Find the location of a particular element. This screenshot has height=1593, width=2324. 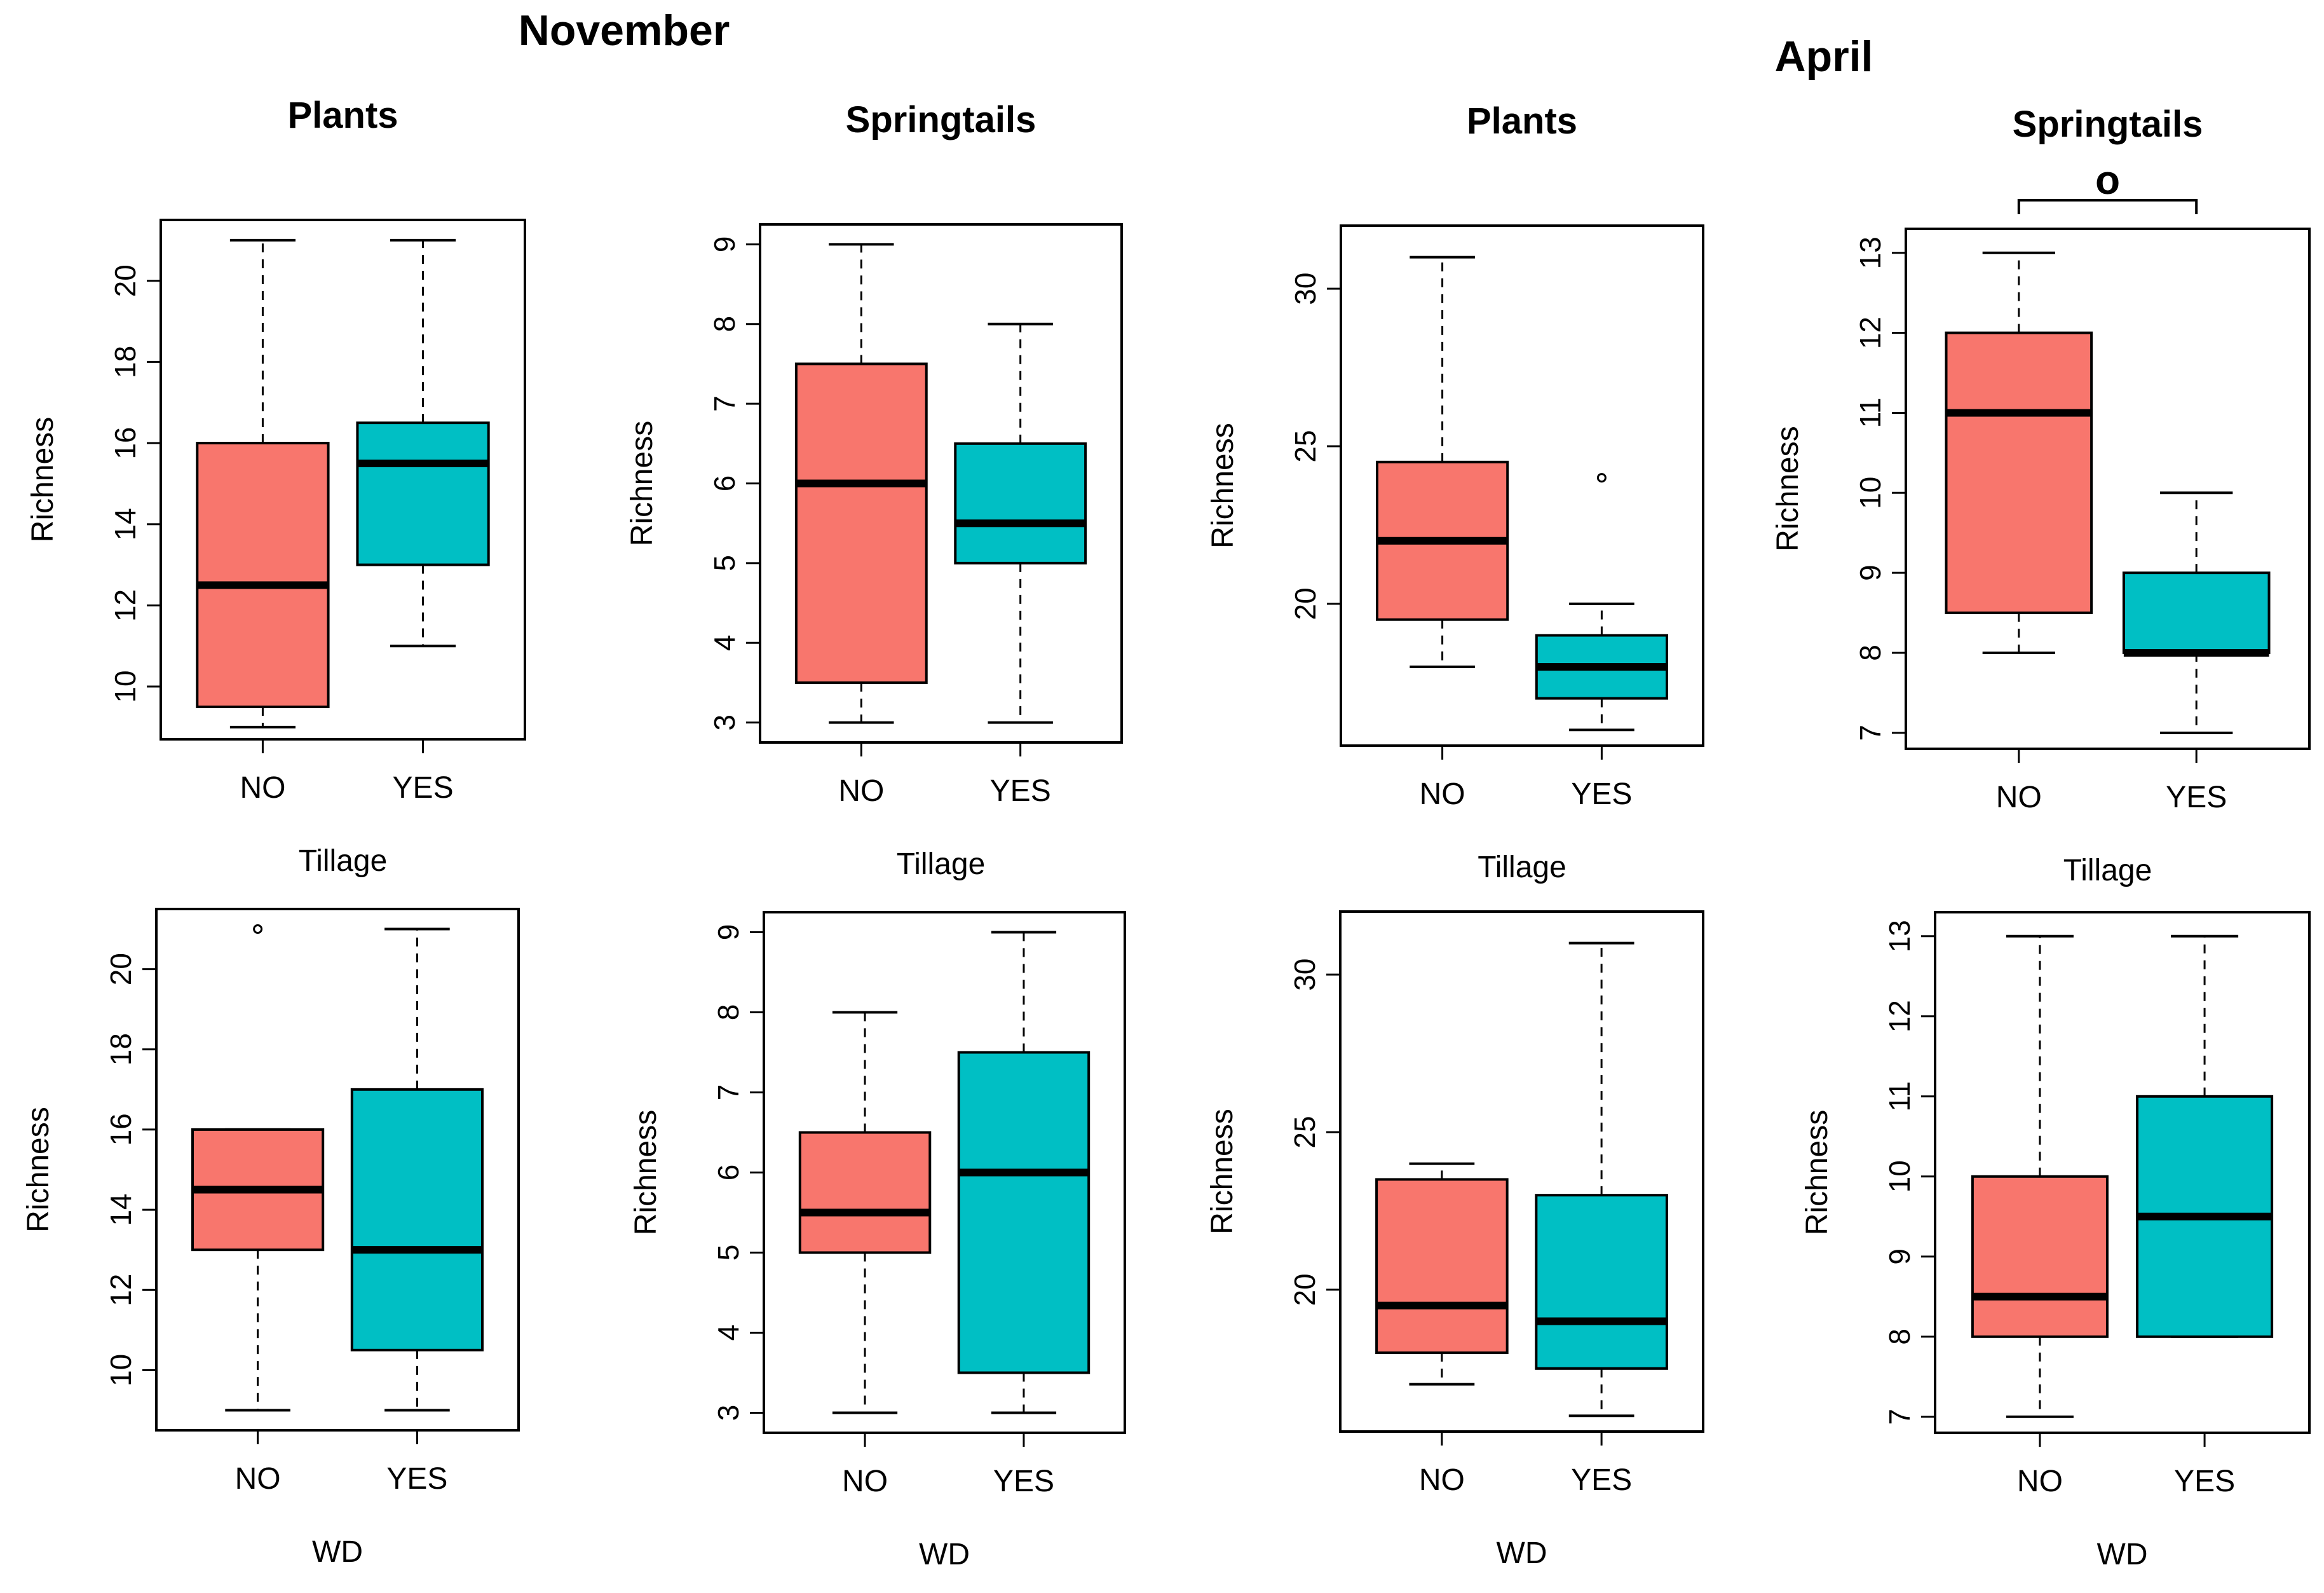

boxplot-panel-1: 10 12 14 16 18 20 Richness NO YES Tillage Plants is located at coordinates (276, 486).